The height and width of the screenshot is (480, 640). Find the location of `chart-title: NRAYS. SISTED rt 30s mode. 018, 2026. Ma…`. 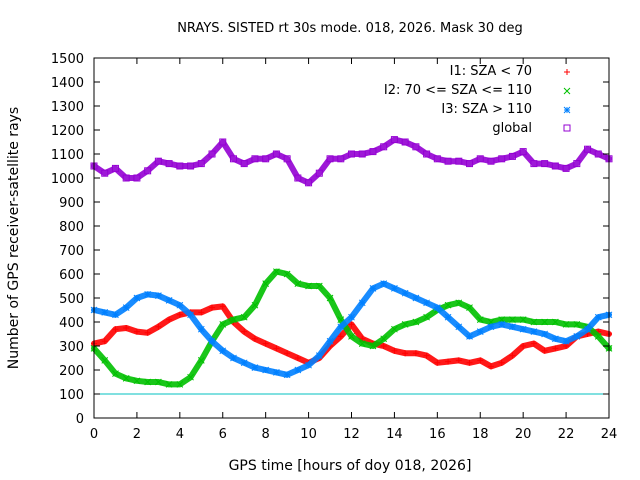

chart-title: NRAYS. SISTED rt 30s mode. 018, 2026. Ma… is located at coordinates (350, 28).